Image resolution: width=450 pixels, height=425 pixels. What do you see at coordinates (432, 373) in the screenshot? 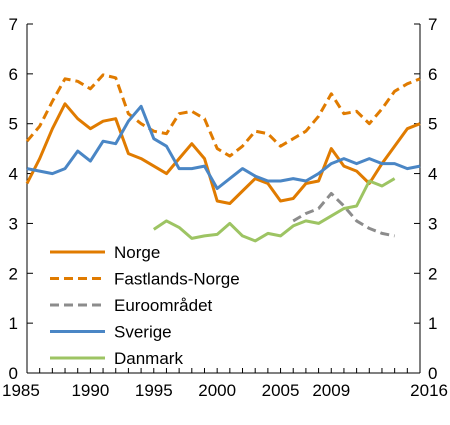
I see `right-y-tick-label: 0` at bounding box center [432, 373].